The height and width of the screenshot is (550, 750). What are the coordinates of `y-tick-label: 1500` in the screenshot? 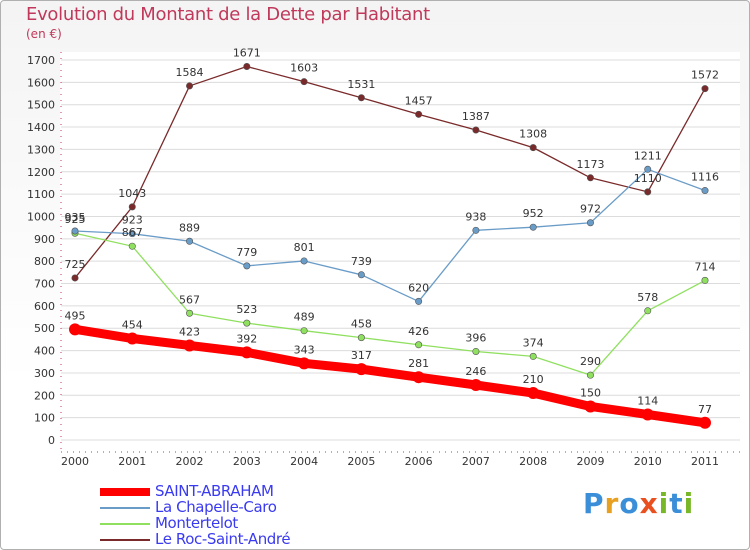 It's located at (41, 105).